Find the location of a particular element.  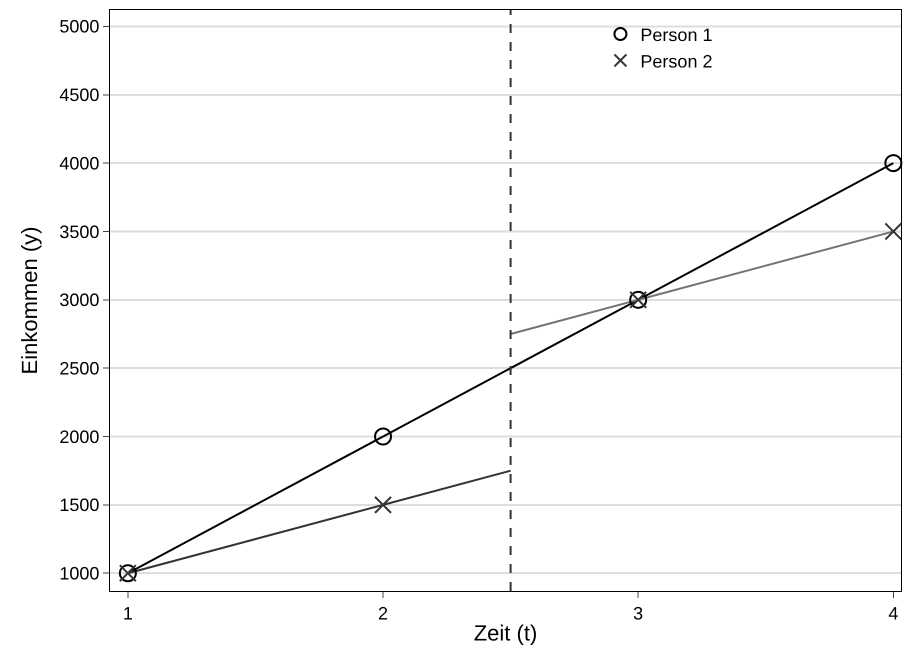

x-tick-label: 3 is located at coordinates (638, 614).